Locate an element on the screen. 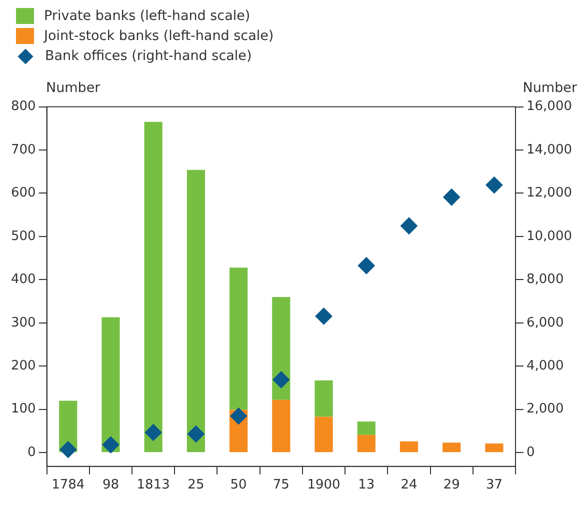 The image size is (587, 511). y2-tick-label: 6,000 is located at coordinates (545, 322).